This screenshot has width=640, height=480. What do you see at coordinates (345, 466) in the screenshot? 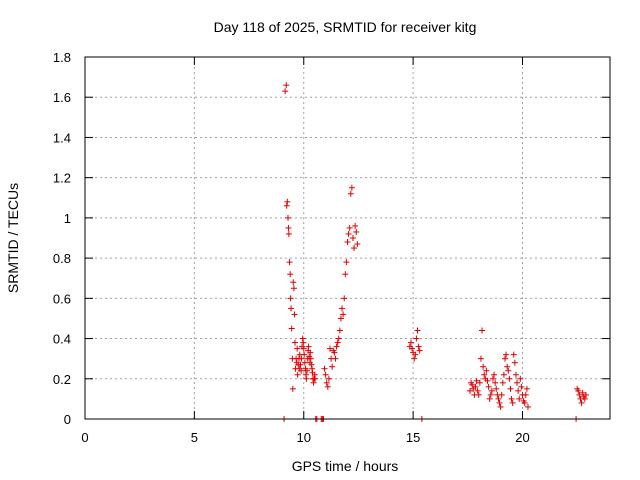
I see `x-axis-label: GPS time / hours` at bounding box center [345, 466].